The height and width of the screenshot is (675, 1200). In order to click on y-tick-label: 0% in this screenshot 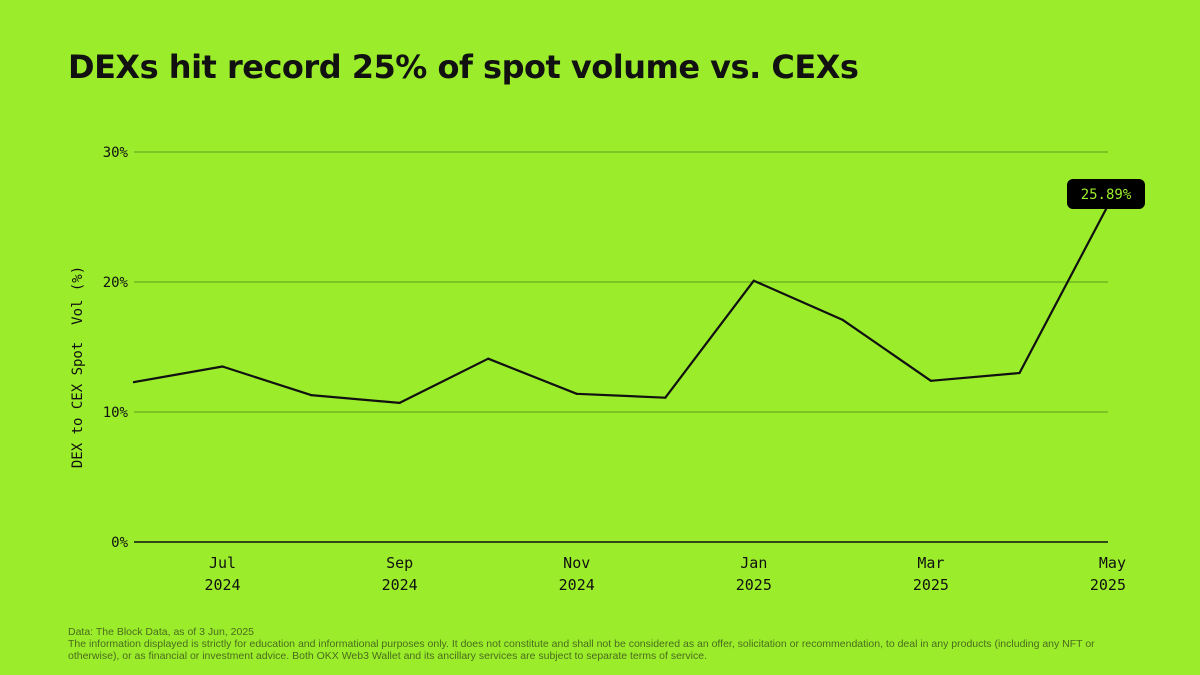, I will do `click(119, 543)`.